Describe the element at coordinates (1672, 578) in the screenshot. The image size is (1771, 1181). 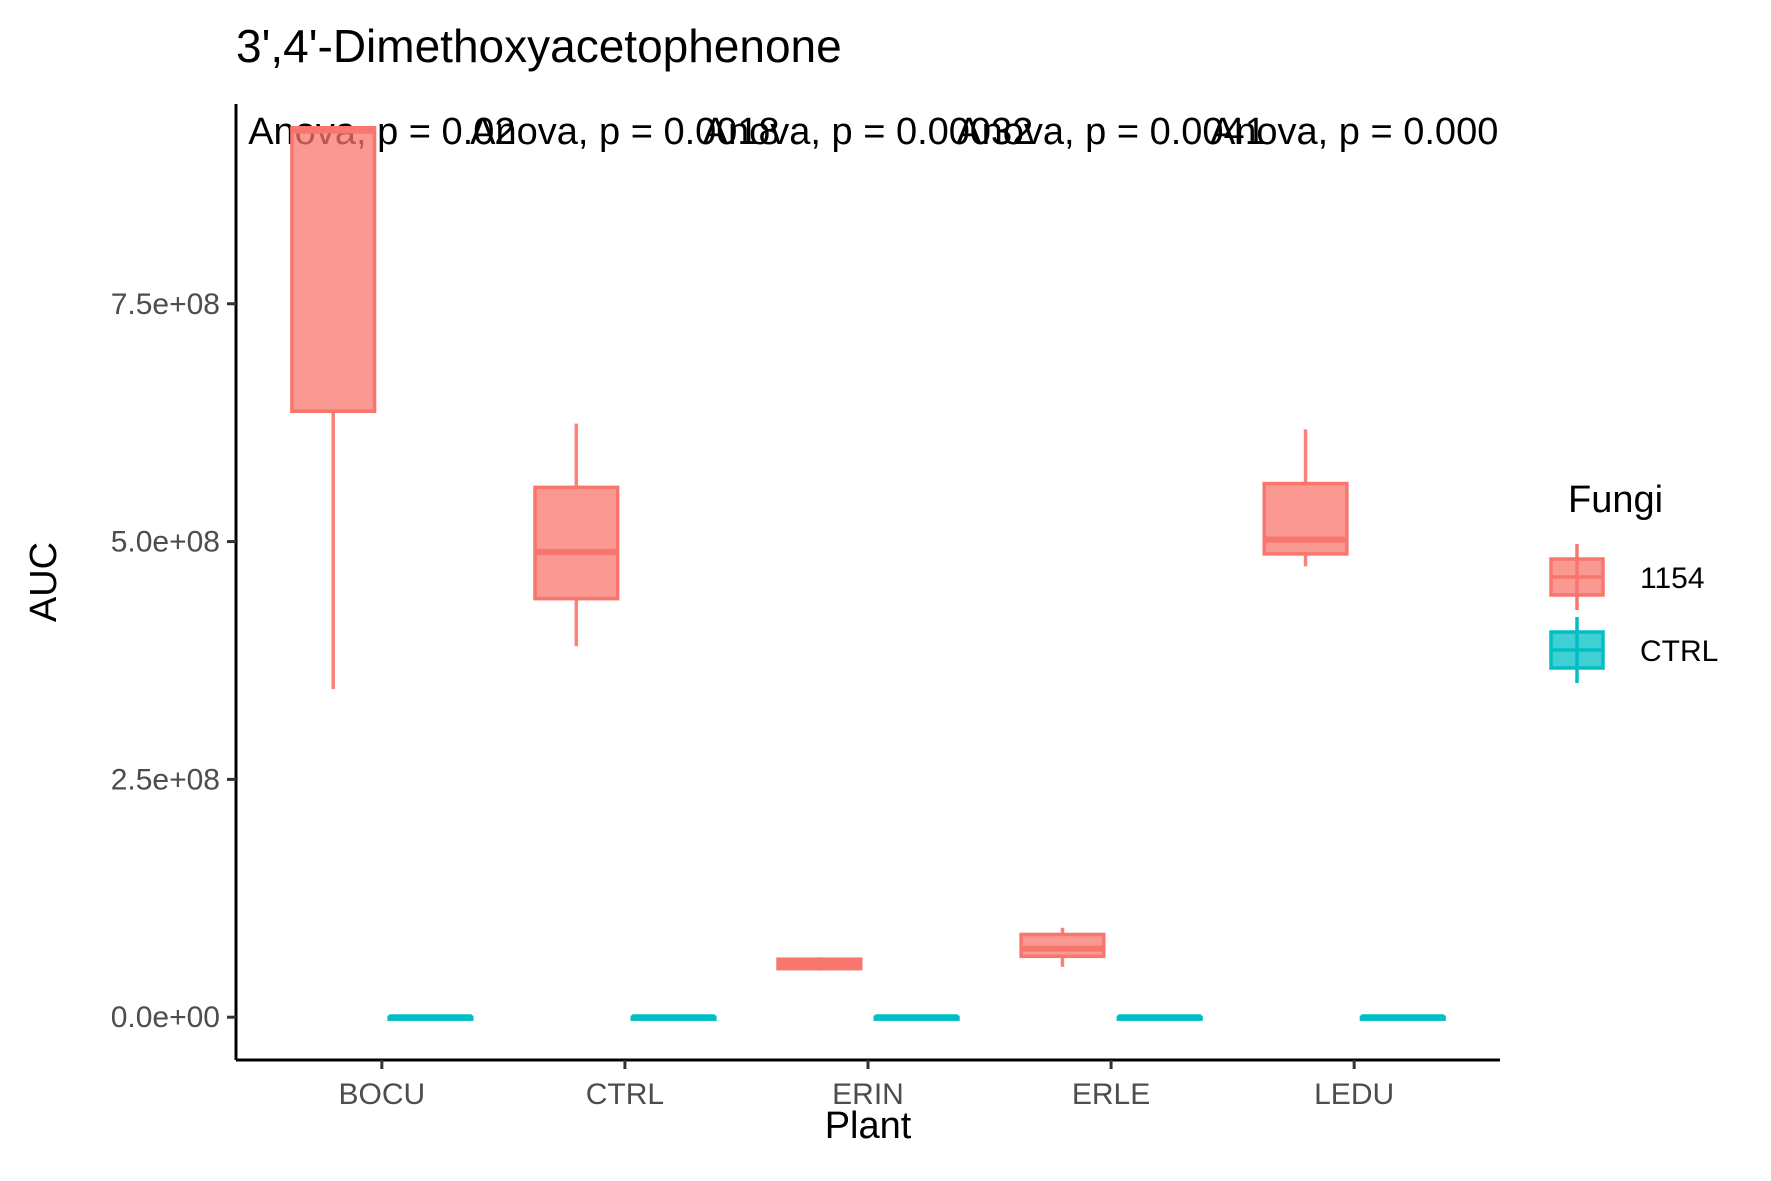
I see `legend-label: 1154` at that location.